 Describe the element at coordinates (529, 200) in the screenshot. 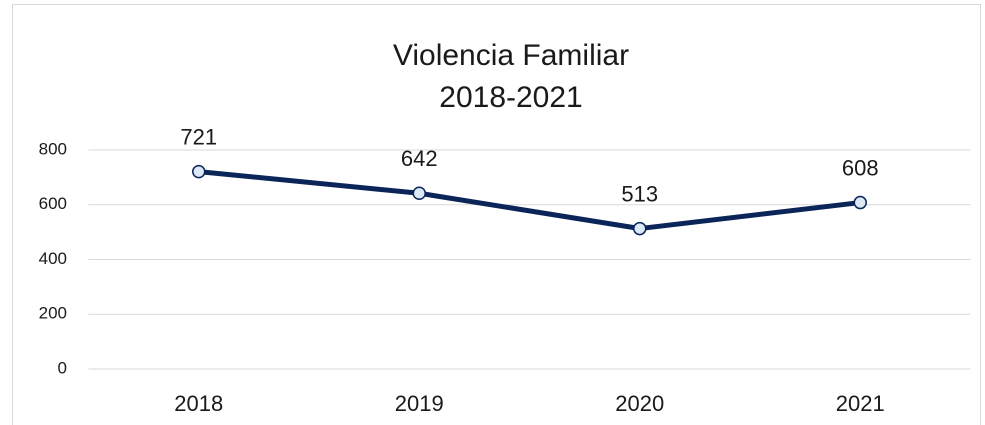

I see `line` at that location.